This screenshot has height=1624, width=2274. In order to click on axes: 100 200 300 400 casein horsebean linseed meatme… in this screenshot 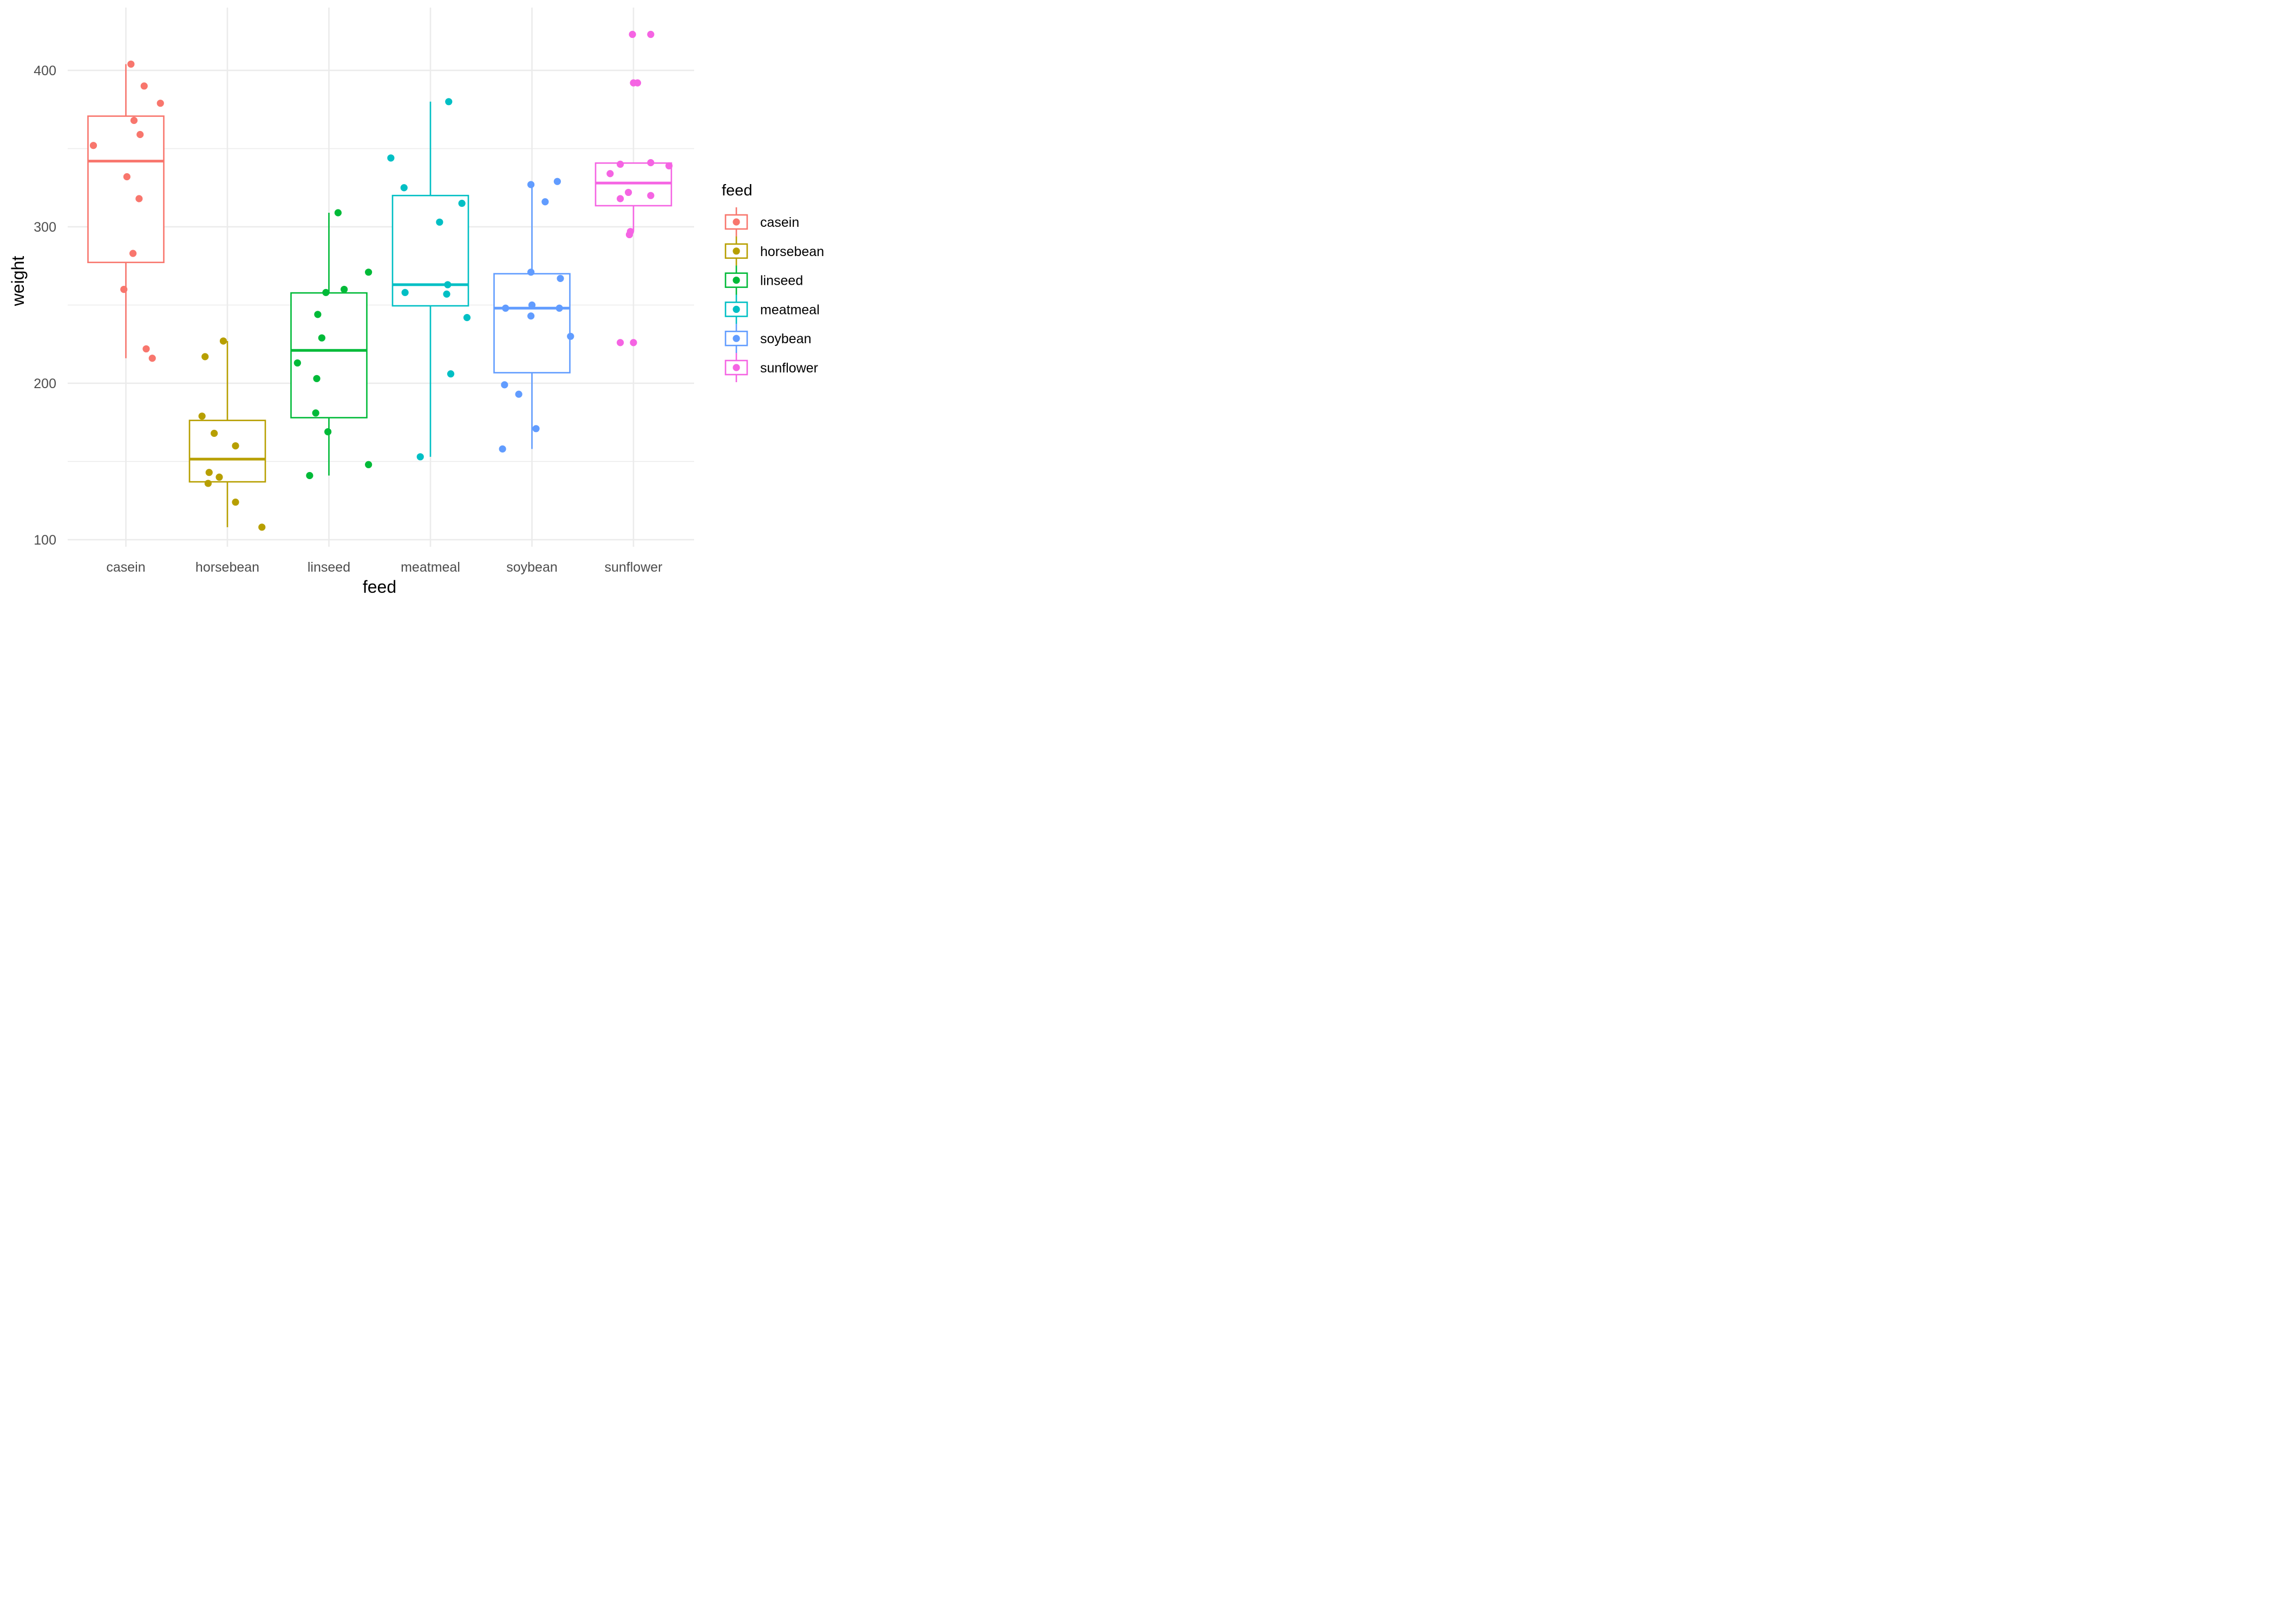, I will do `click(348, 319)`.